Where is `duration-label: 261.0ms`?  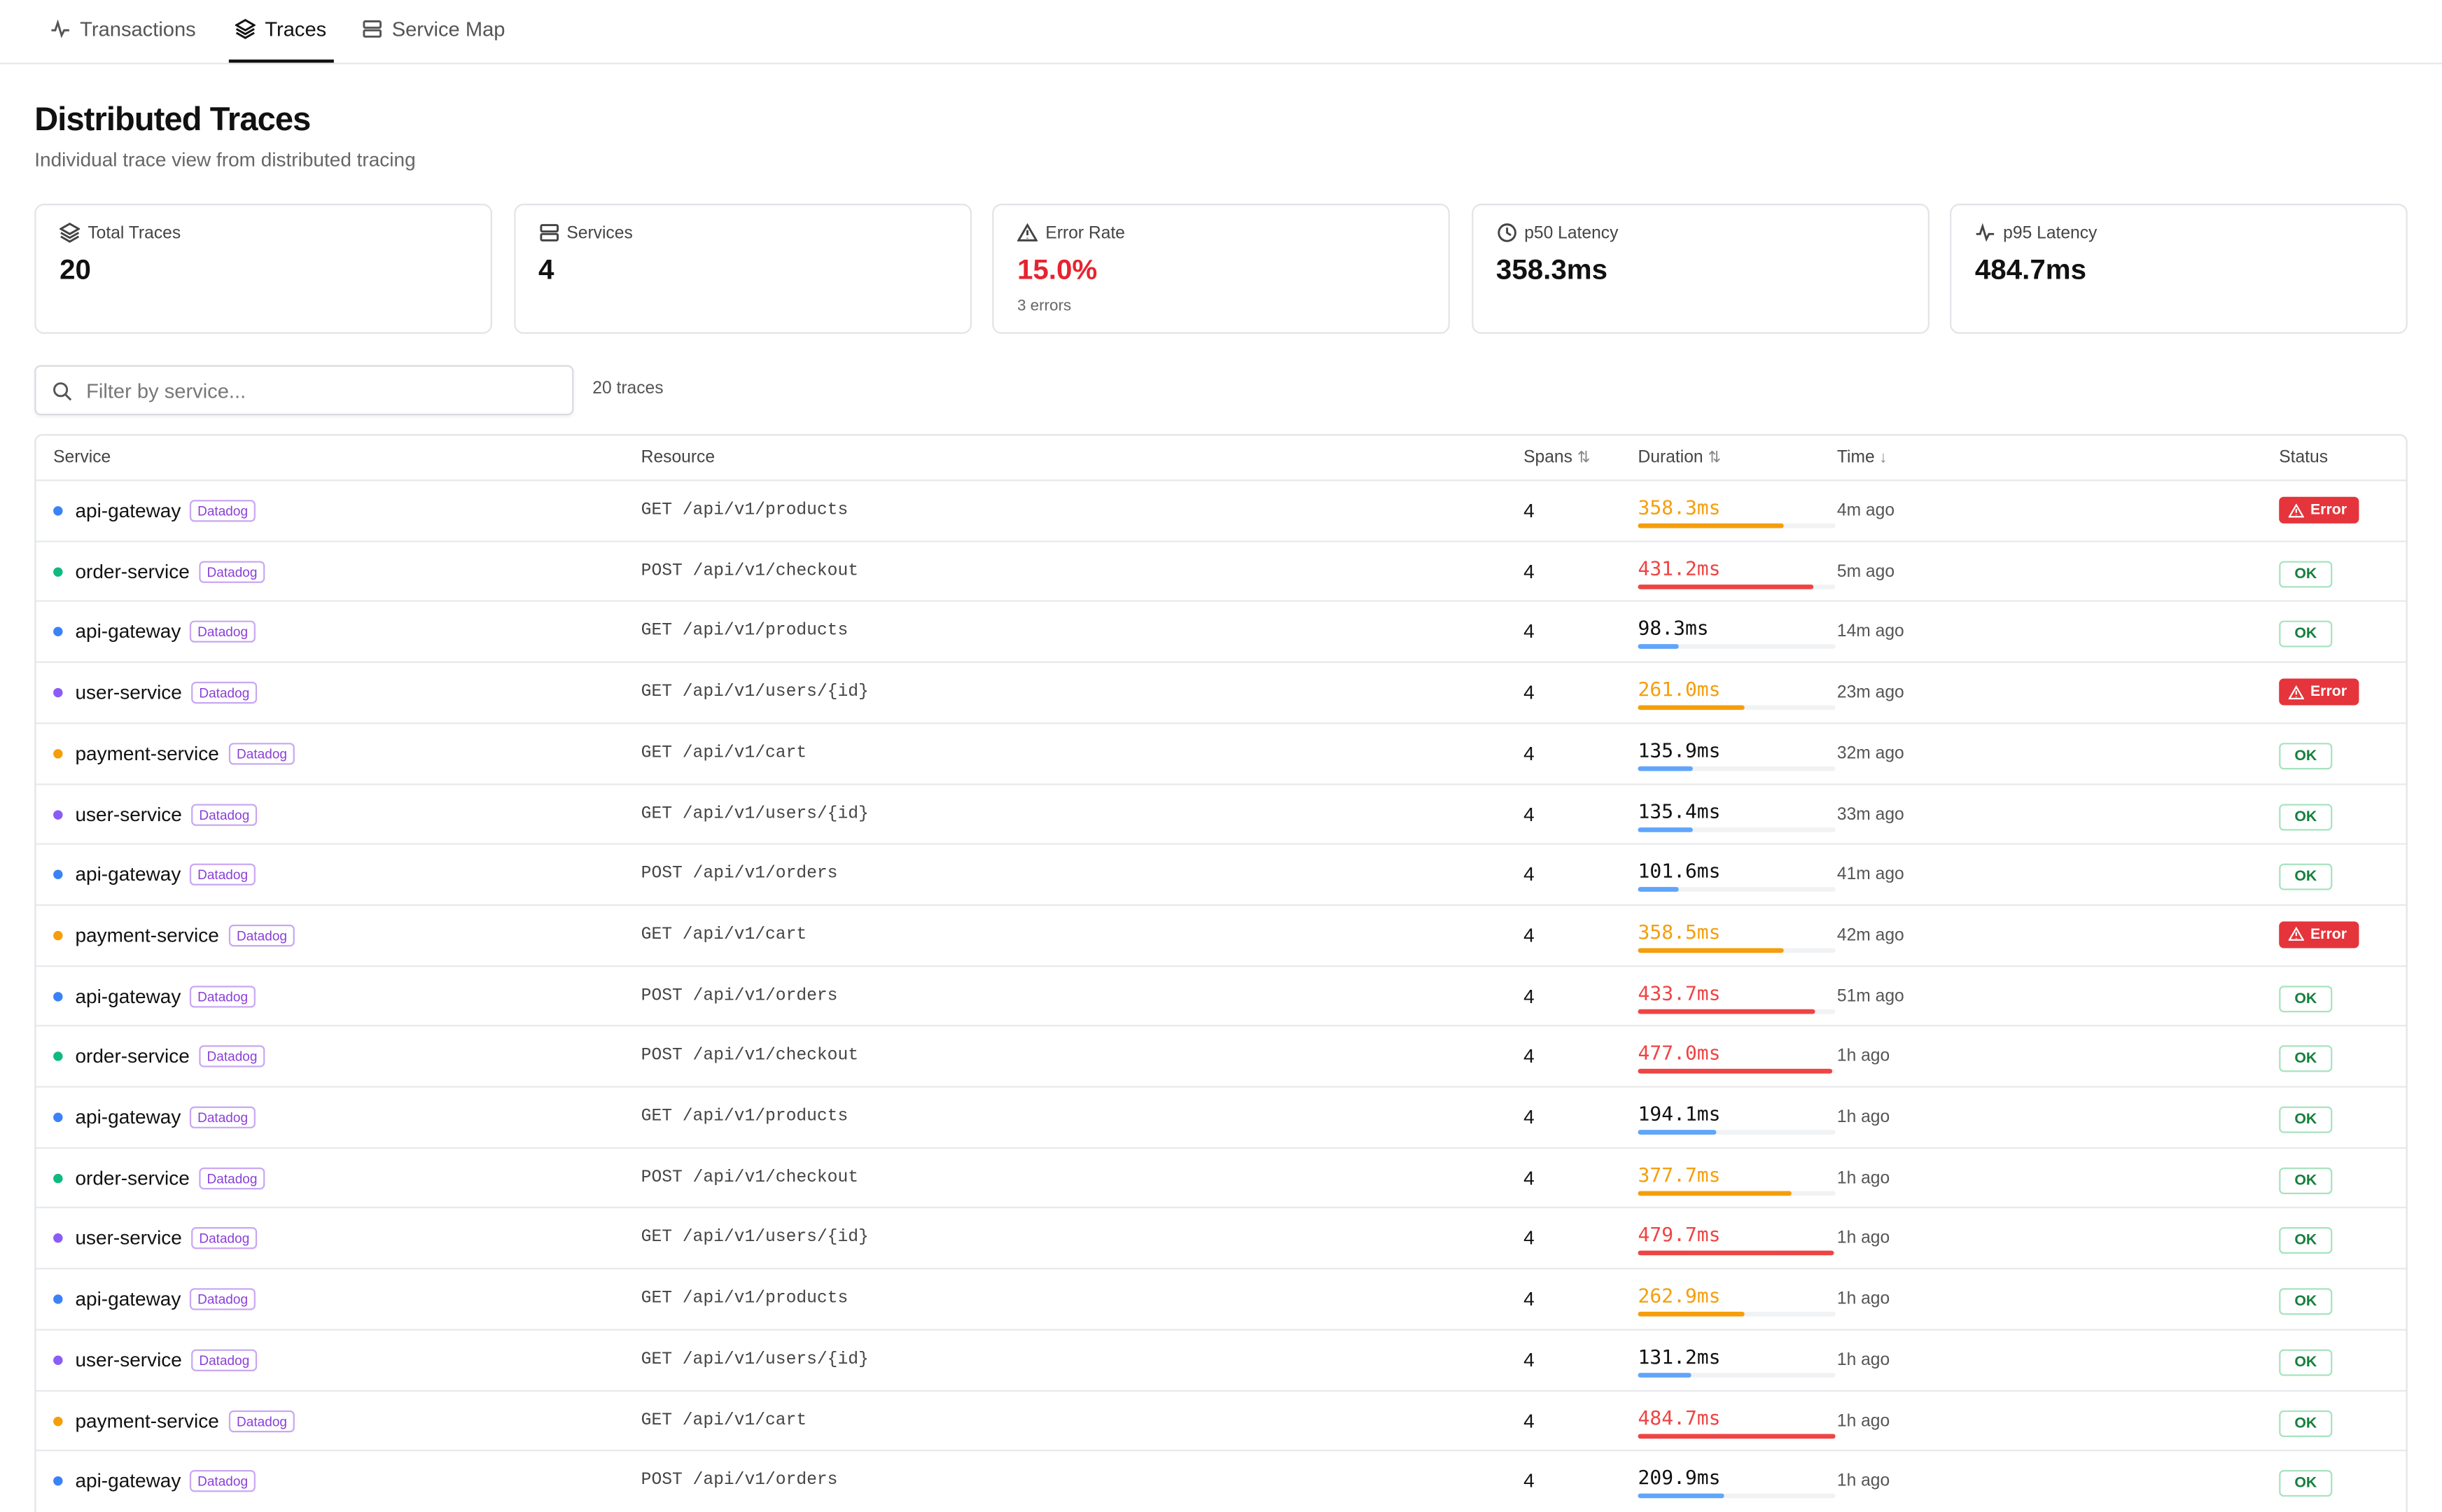 duration-label: 261.0ms is located at coordinates (1679, 689).